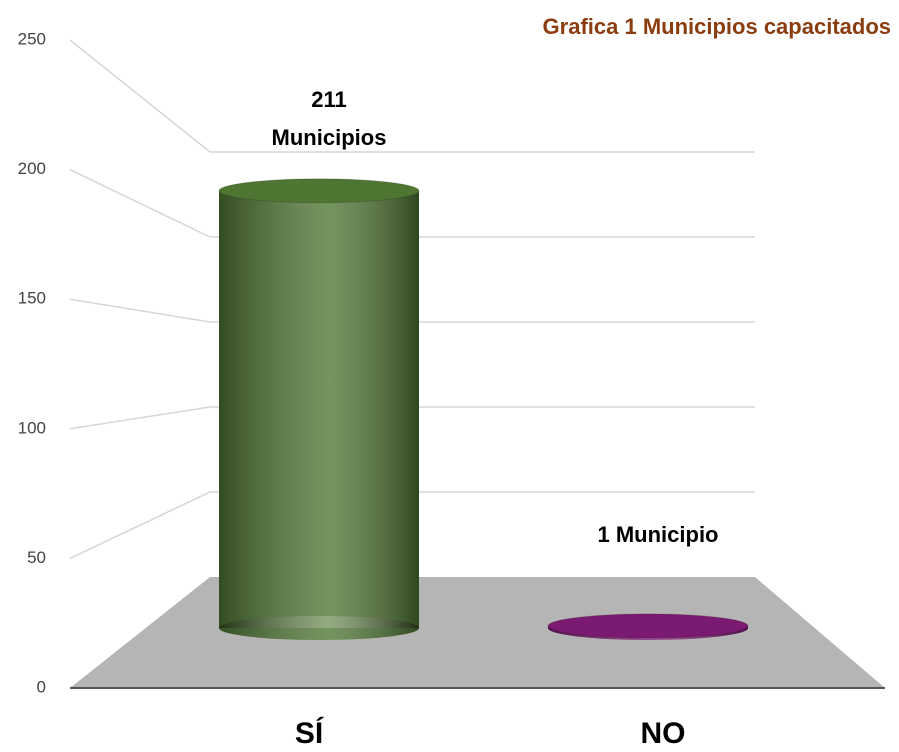 The width and height of the screenshot is (899, 752). Describe the element at coordinates (658, 534) in the screenshot. I see `value-label: 1 Municipio` at that location.